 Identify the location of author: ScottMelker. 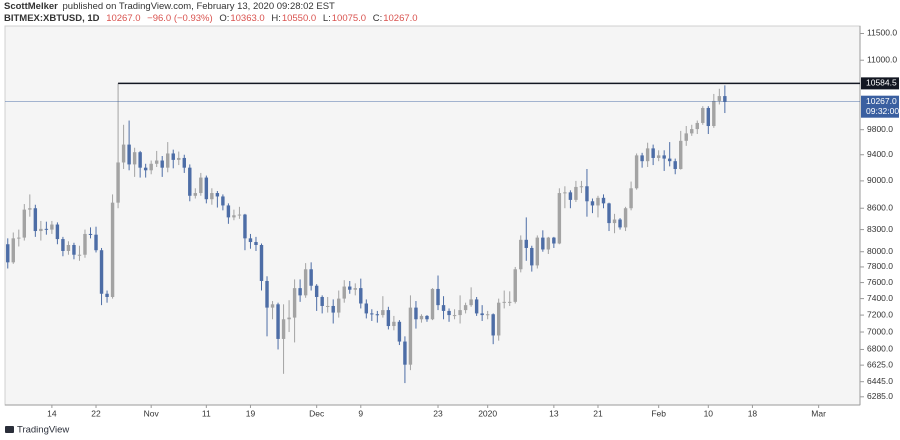
(31, 6).